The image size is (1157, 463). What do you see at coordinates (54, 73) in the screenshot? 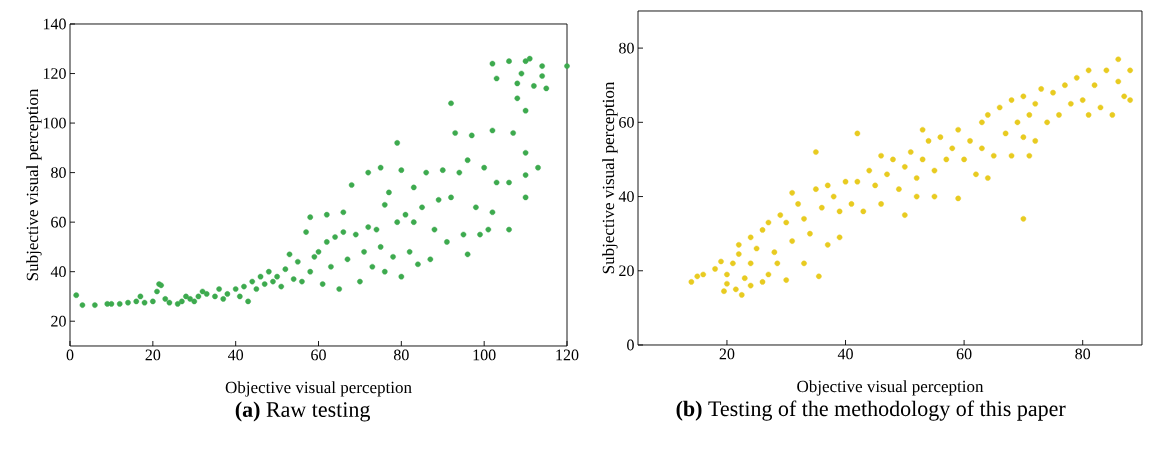
I see `y-tick-label: 120` at bounding box center [54, 73].